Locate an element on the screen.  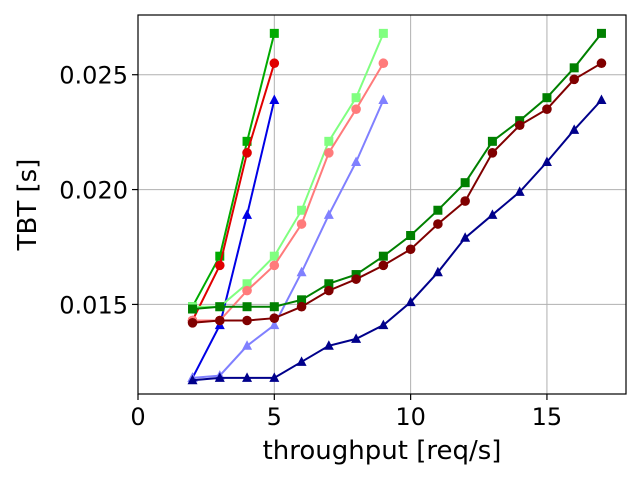
x-tick-label: 0 is located at coordinates (137, 417).